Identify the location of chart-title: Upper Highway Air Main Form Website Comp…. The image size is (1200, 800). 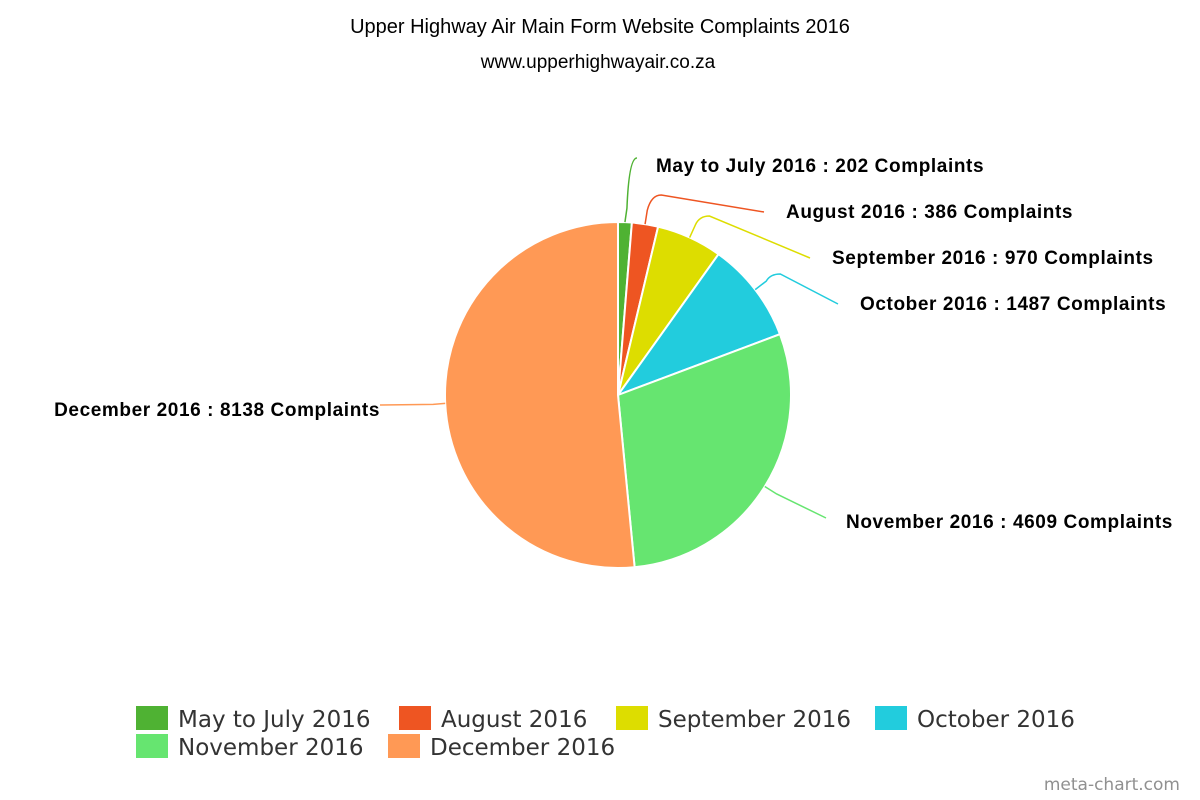
(600, 27).